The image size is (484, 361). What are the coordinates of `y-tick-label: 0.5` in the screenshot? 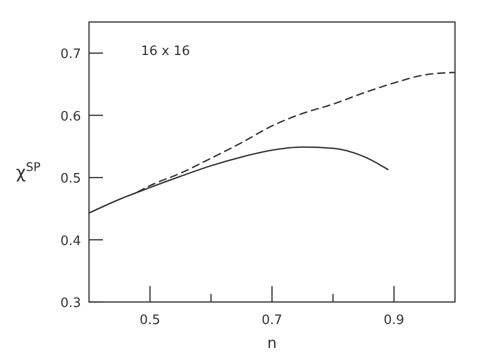 It's located at (70, 179).